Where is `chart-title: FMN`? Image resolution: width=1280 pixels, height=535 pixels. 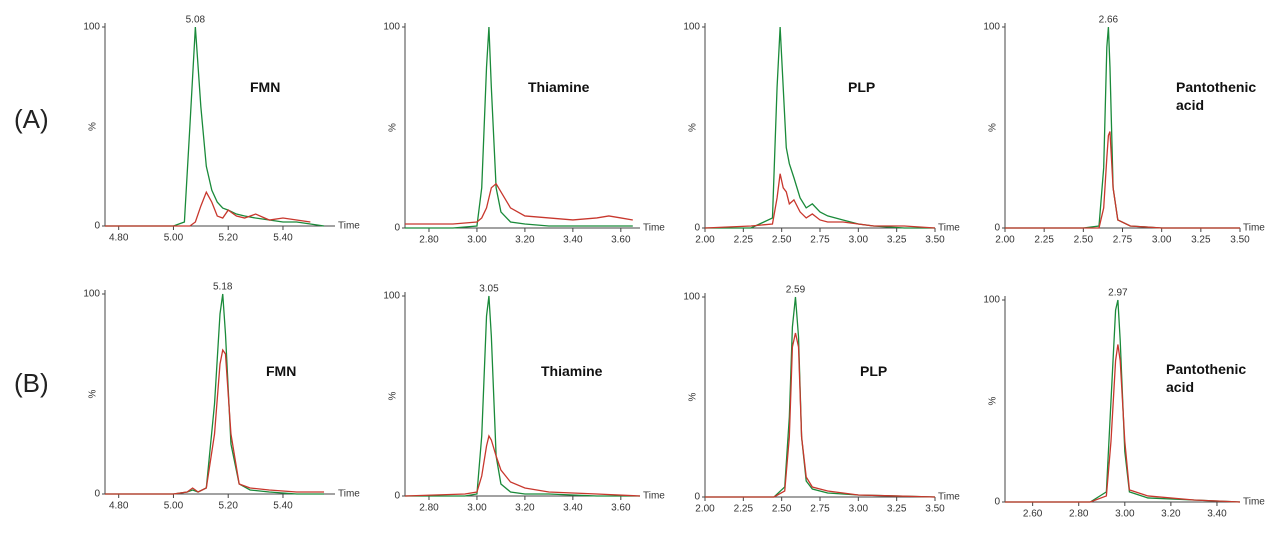
chart-title: FMN is located at coordinates (281, 371).